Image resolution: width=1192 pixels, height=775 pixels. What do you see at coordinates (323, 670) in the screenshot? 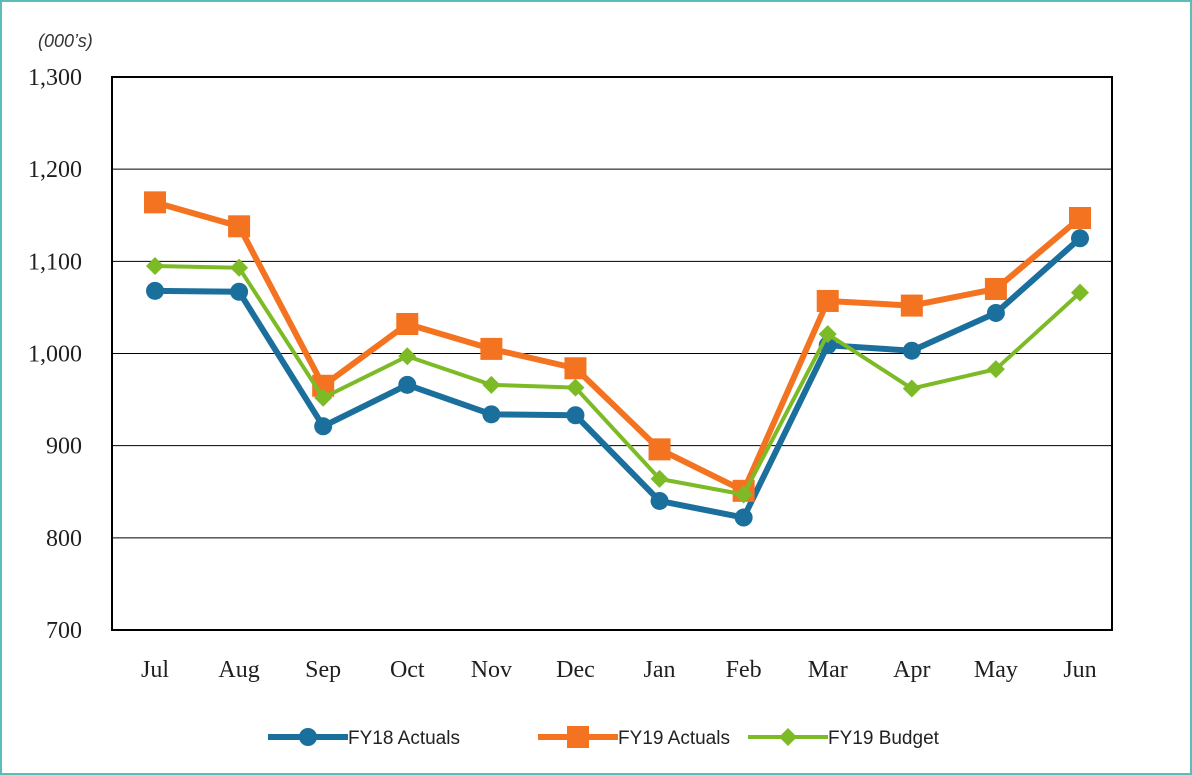
I see `x-tick-label: Sep` at bounding box center [323, 670].